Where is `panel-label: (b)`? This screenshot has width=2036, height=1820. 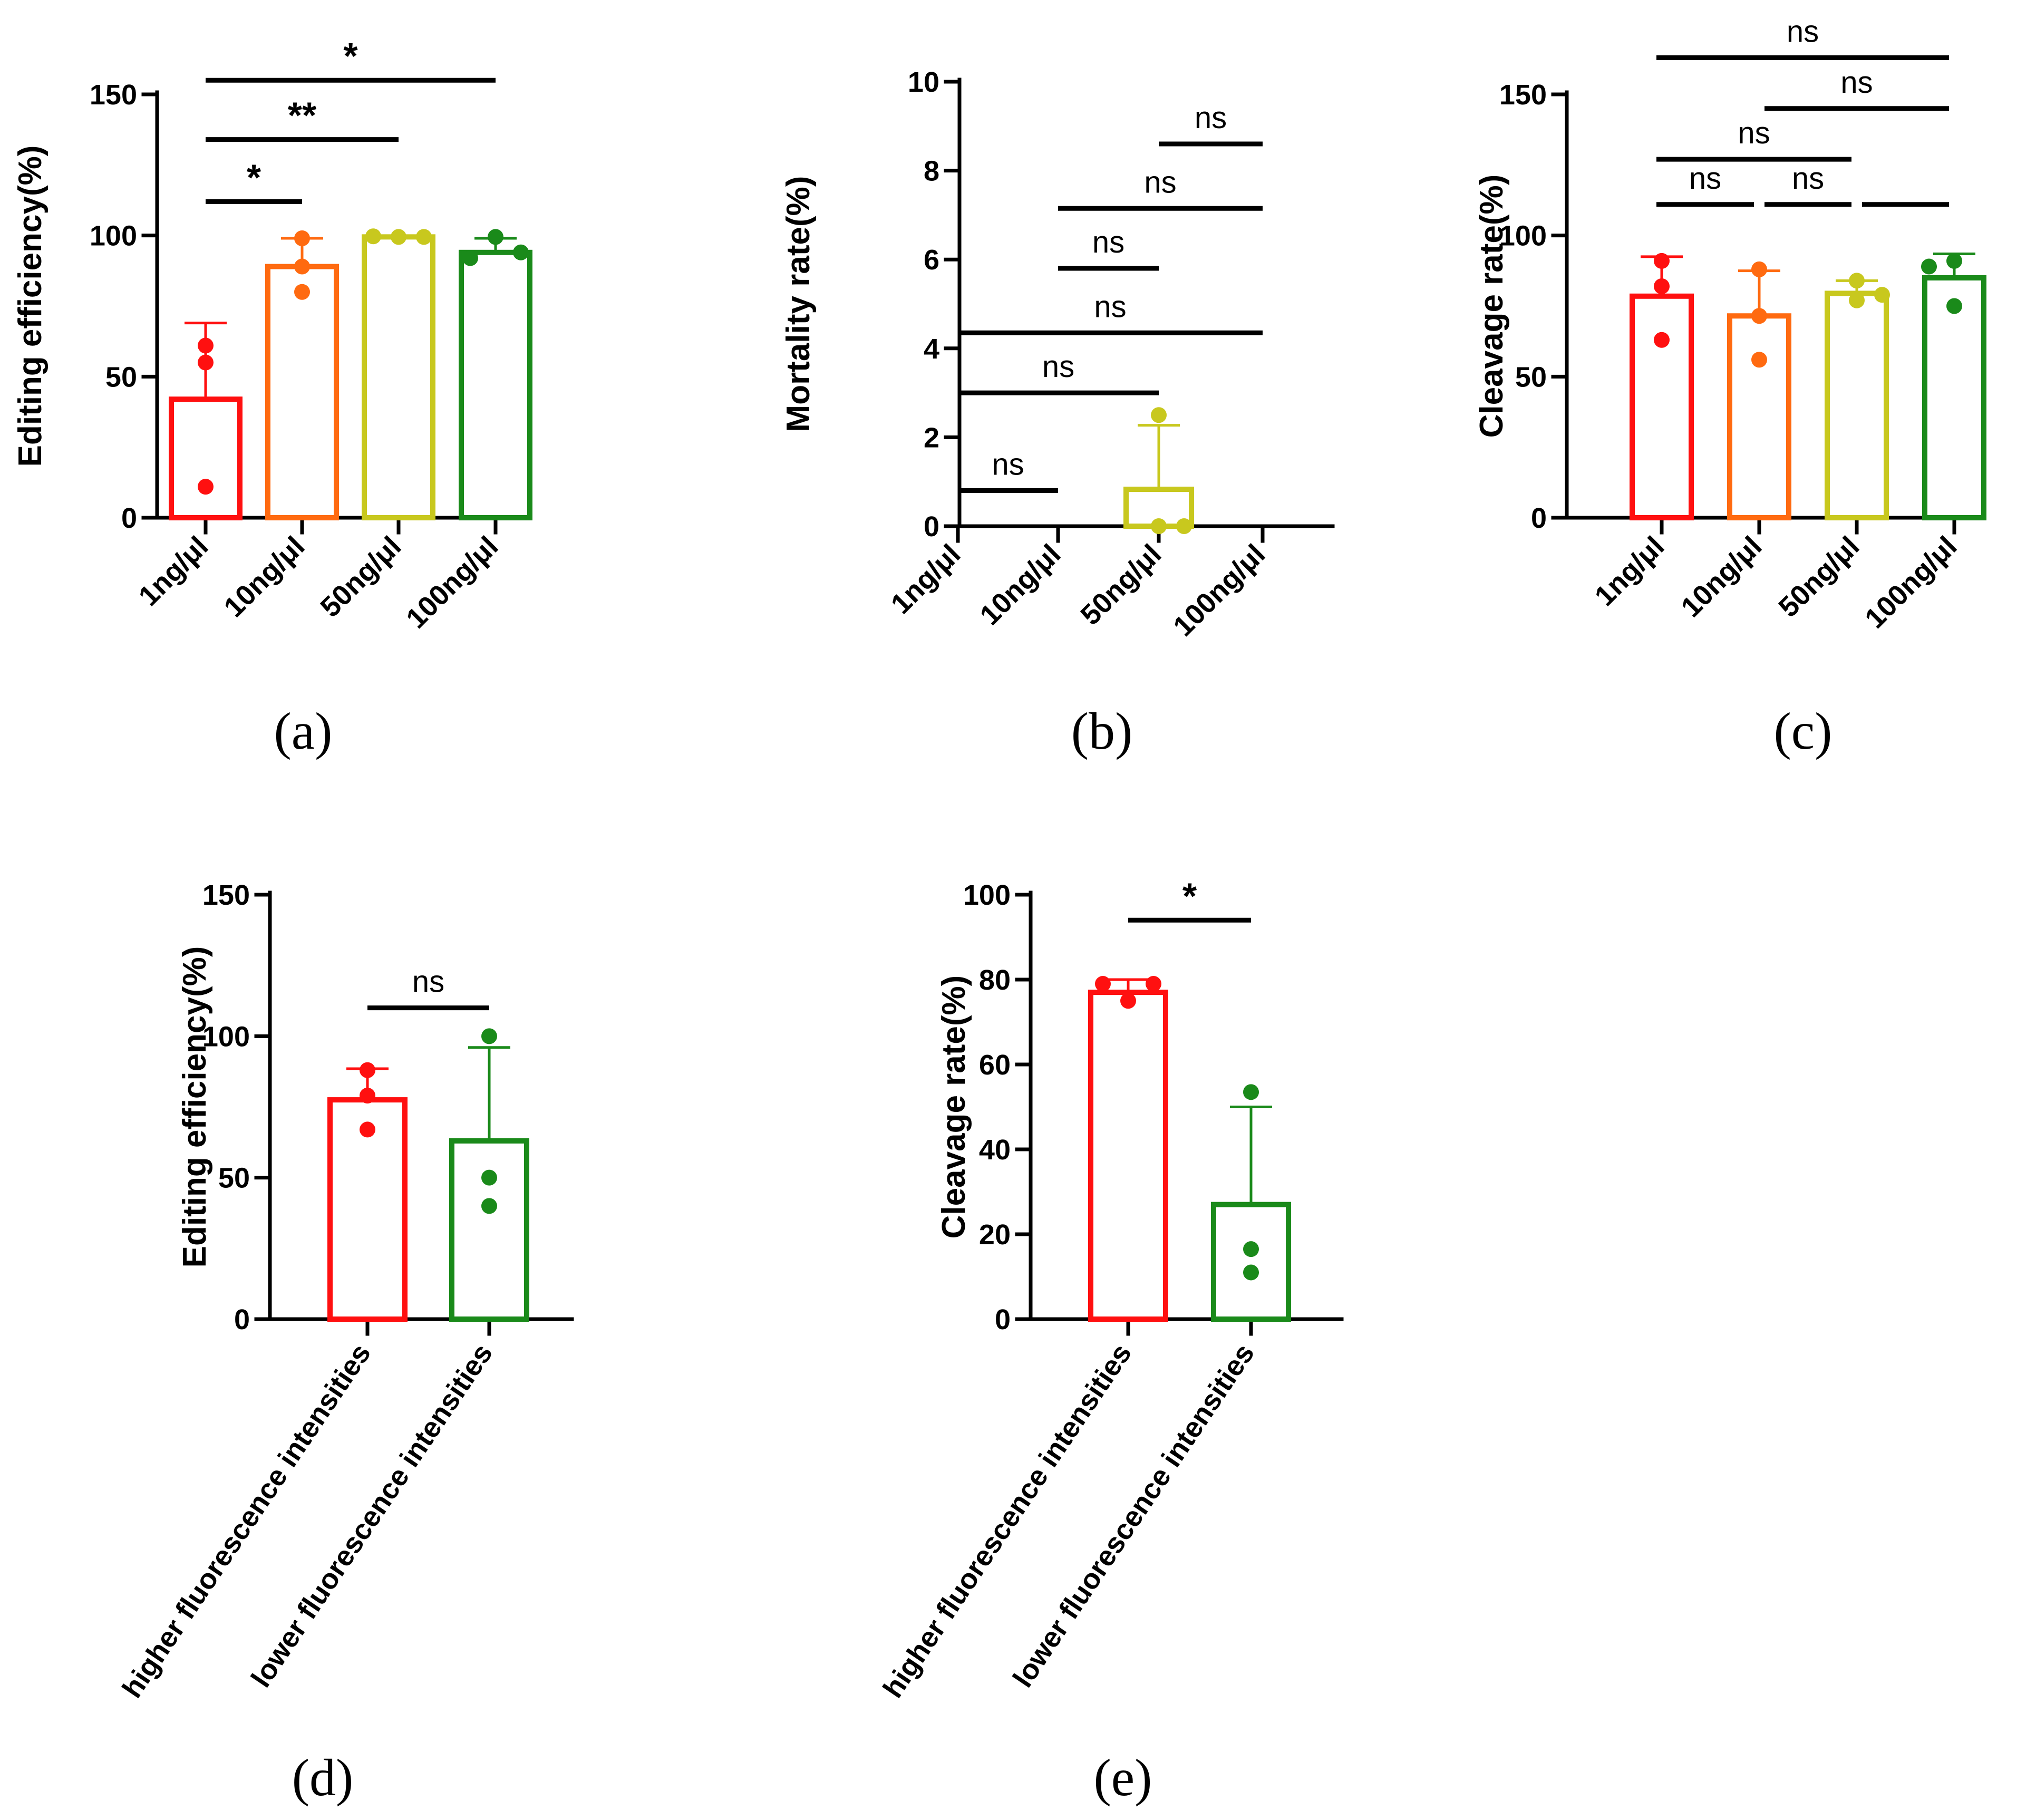 panel-label: (b) is located at coordinates (1102, 731).